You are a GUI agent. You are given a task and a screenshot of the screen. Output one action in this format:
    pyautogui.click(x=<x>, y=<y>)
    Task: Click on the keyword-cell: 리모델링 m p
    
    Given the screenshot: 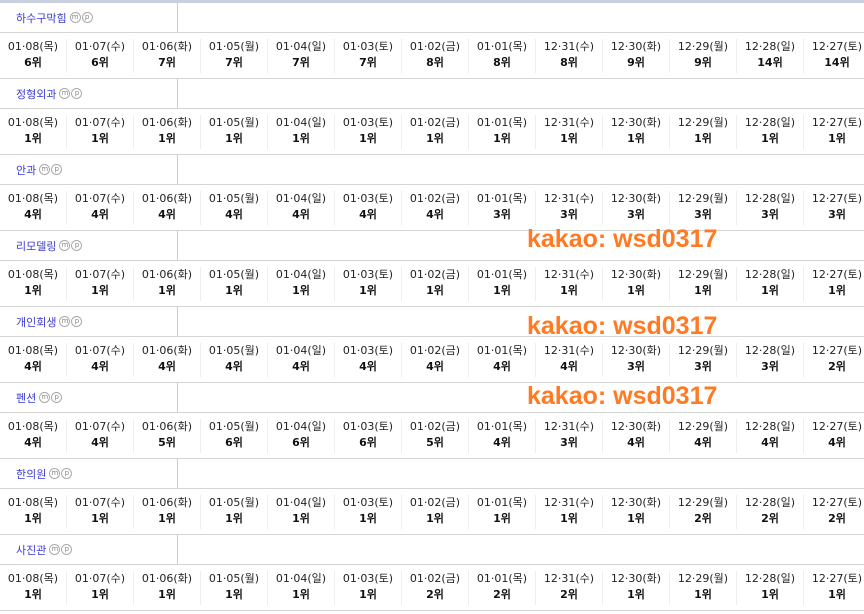 What is the action you would take?
    pyautogui.click(x=89, y=245)
    